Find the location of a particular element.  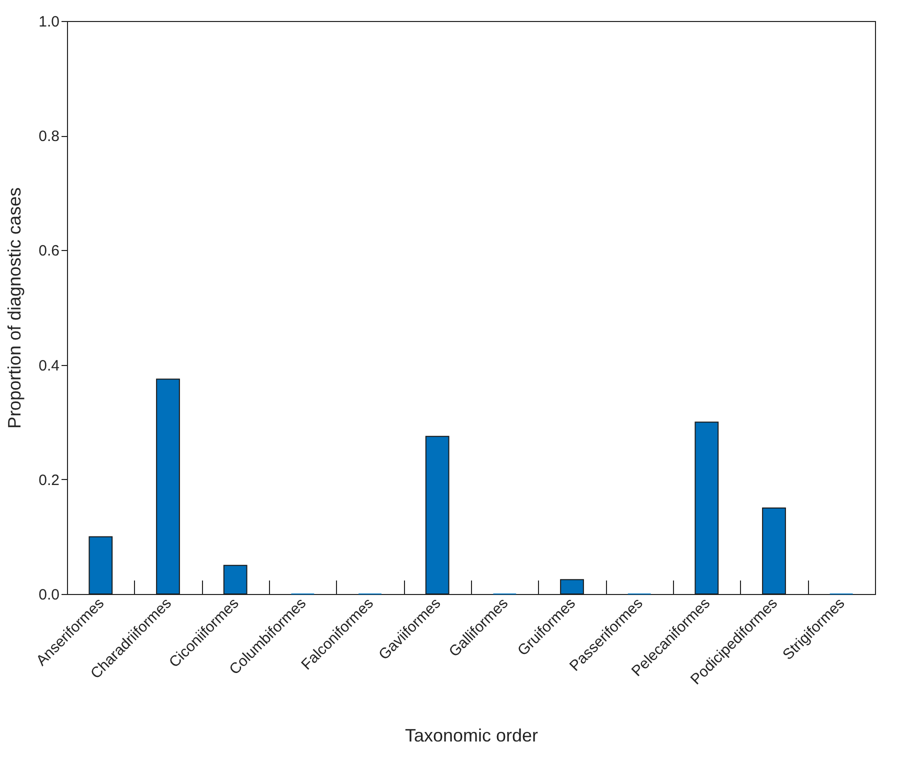

y-tick-label: 1.0 is located at coordinates (49, 22).